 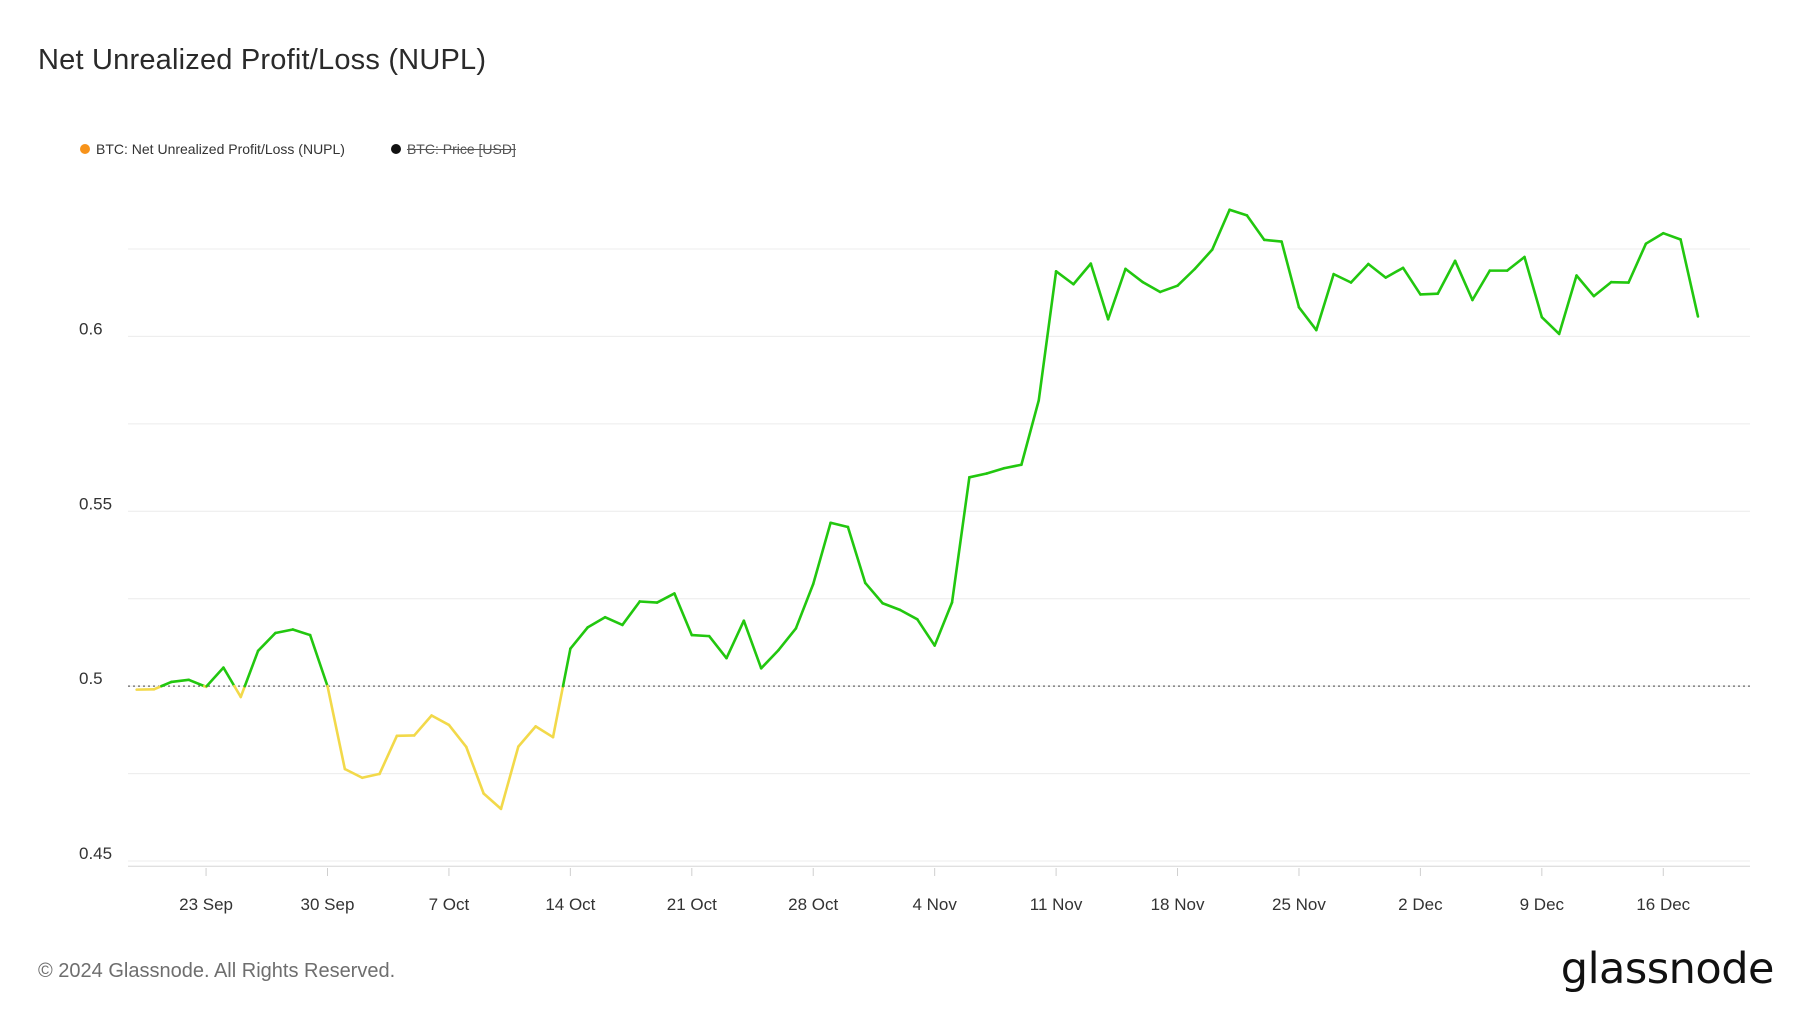 What do you see at coordinates (453, 149) in the screenshot?
I see `legend-item-price: BTC: Price [USD]` at bounding box center [453, 149].